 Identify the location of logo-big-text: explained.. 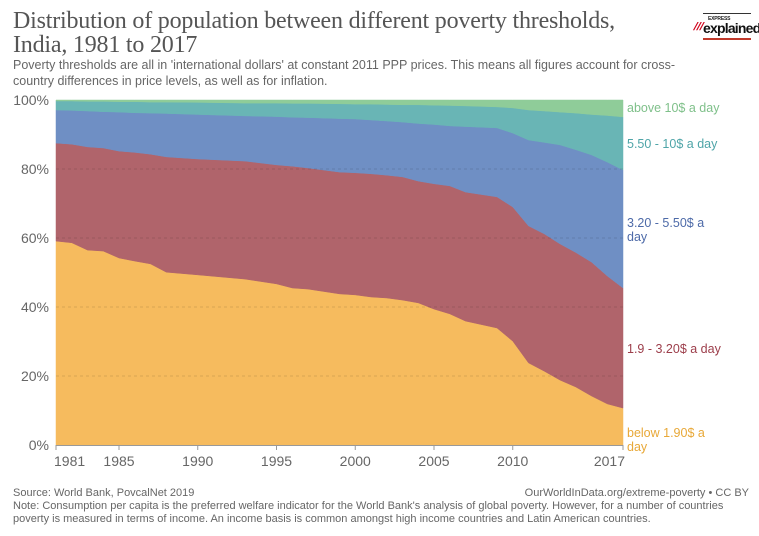
(731, 28).